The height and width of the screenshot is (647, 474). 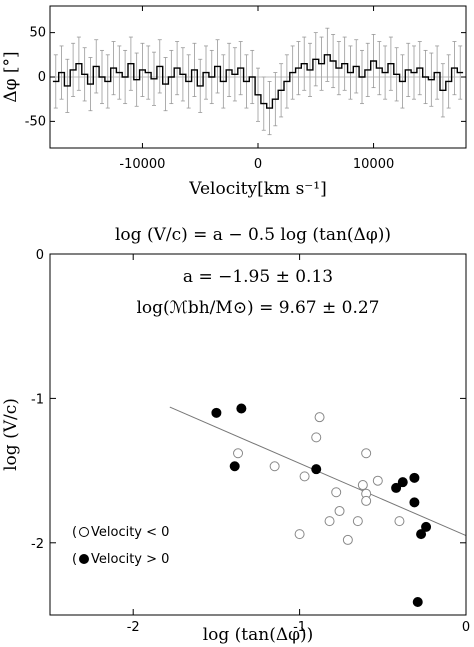 I want to click on y-tick-label: -1, so click(x=37, y=399).